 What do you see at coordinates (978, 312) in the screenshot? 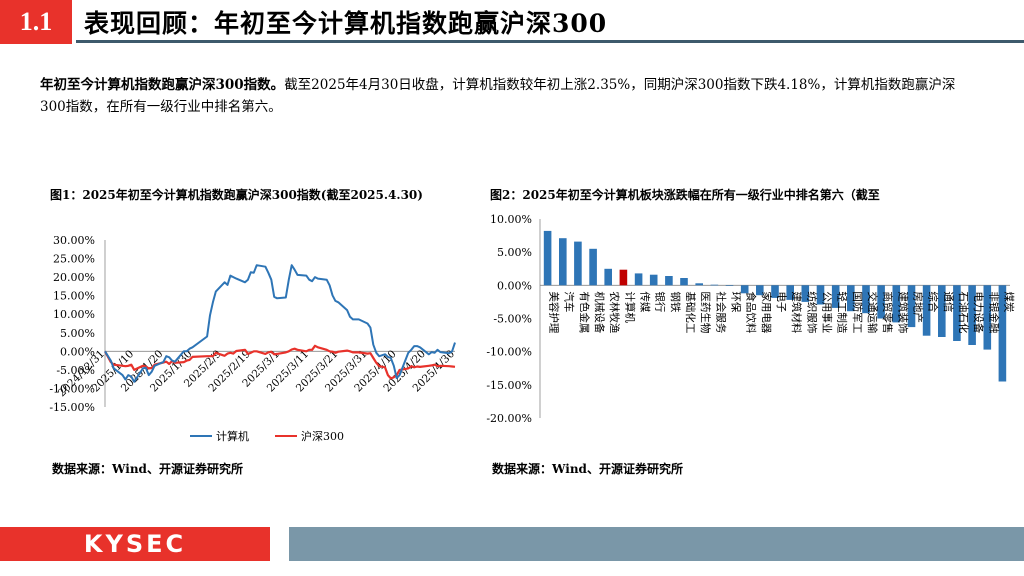
I see `category-label: 电力设备` at bounding box center [978, 312].